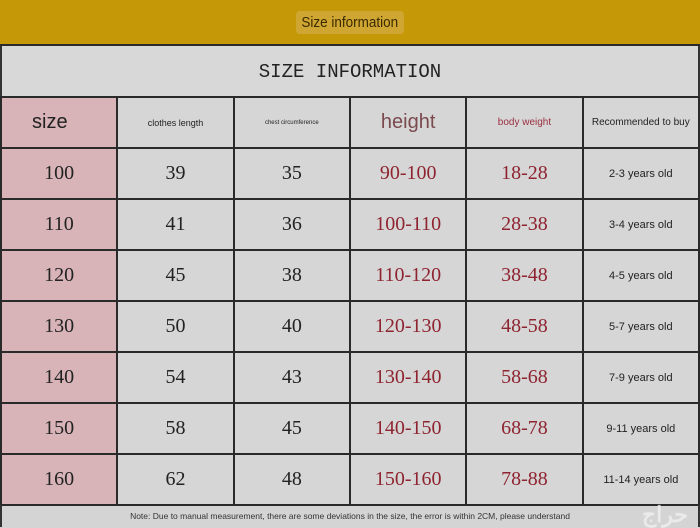 The image size is (700, 528). Describe the element at coordinates (59, 326) in the screenshot. I see `cell-size: 130` at that location.